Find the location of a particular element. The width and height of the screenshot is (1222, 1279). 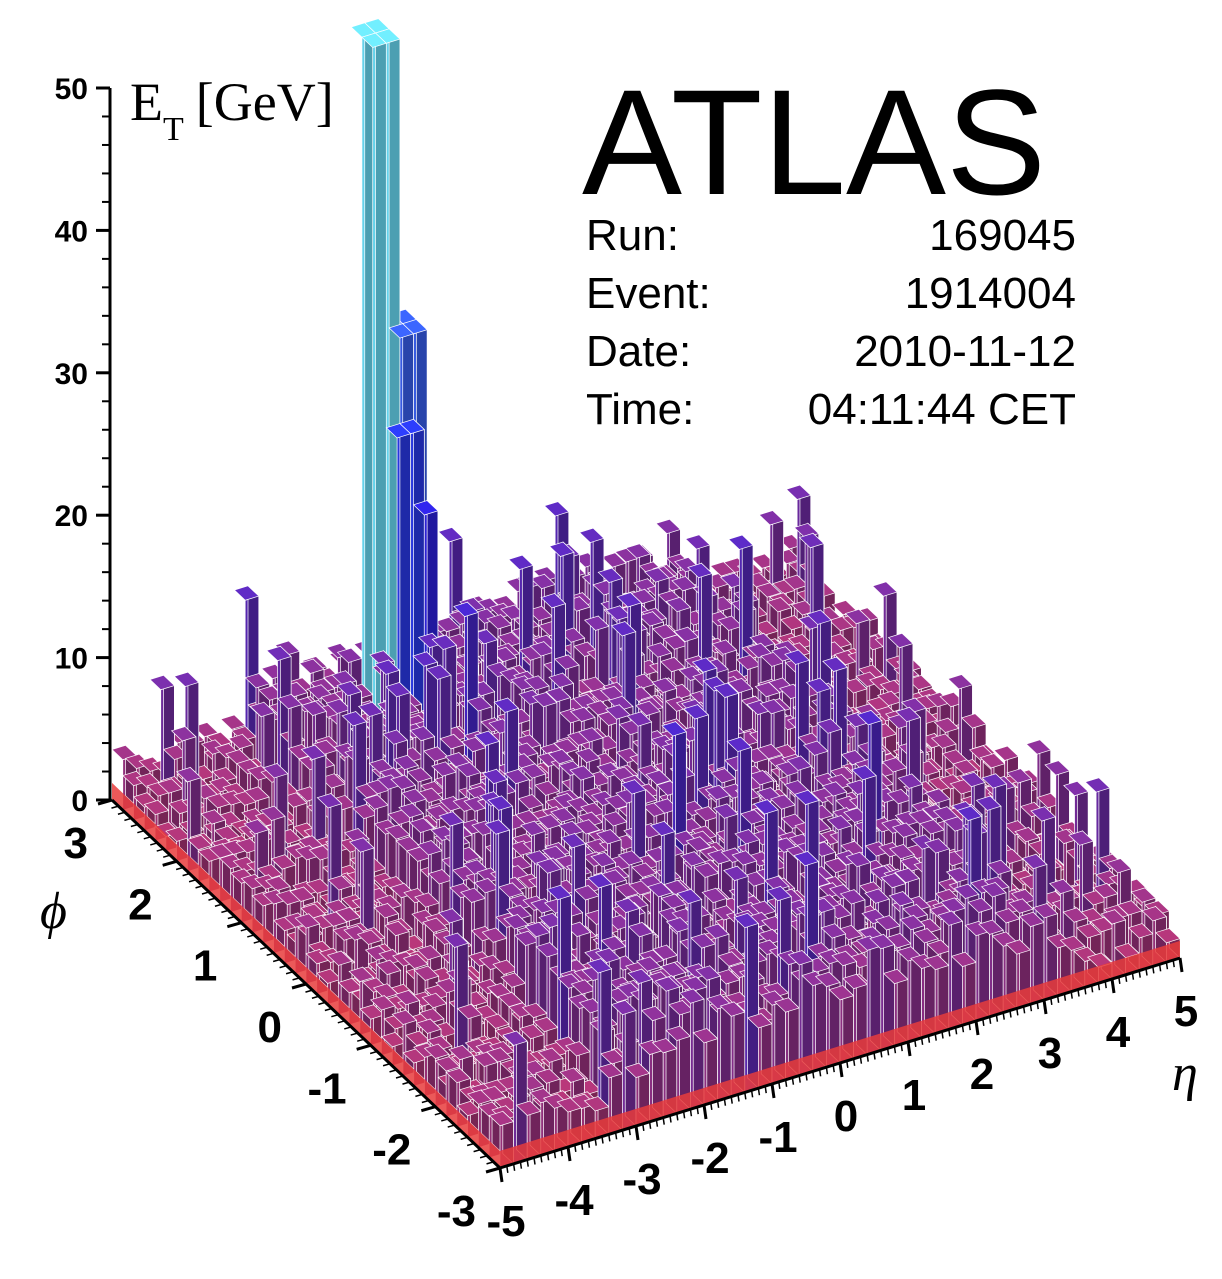

eta-tick-label: 2 is located at coordinates (982, 1074).